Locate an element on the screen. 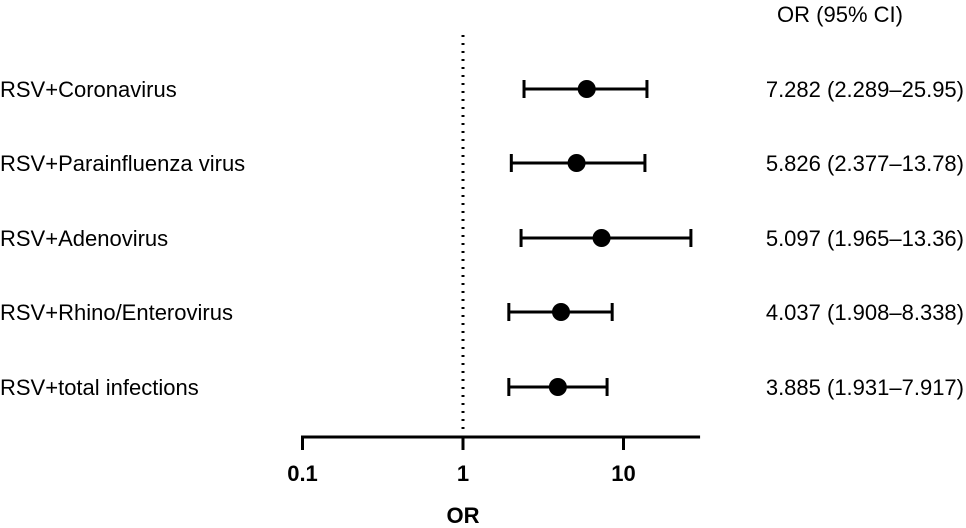  row-ci-text: 7.282 (2.289–25.95) is located at coordinates (865, 89).